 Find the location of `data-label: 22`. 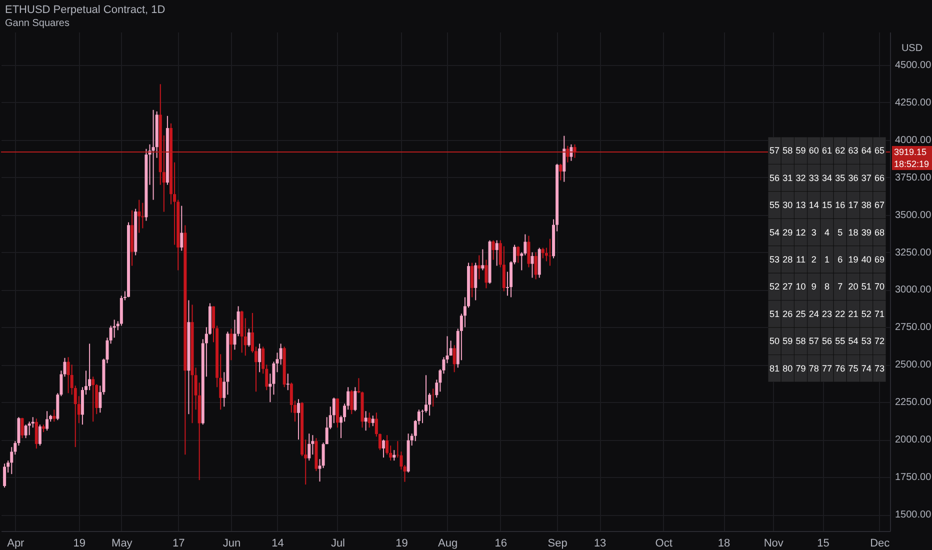

data-label: 22 is located at coordinates (840, 313).